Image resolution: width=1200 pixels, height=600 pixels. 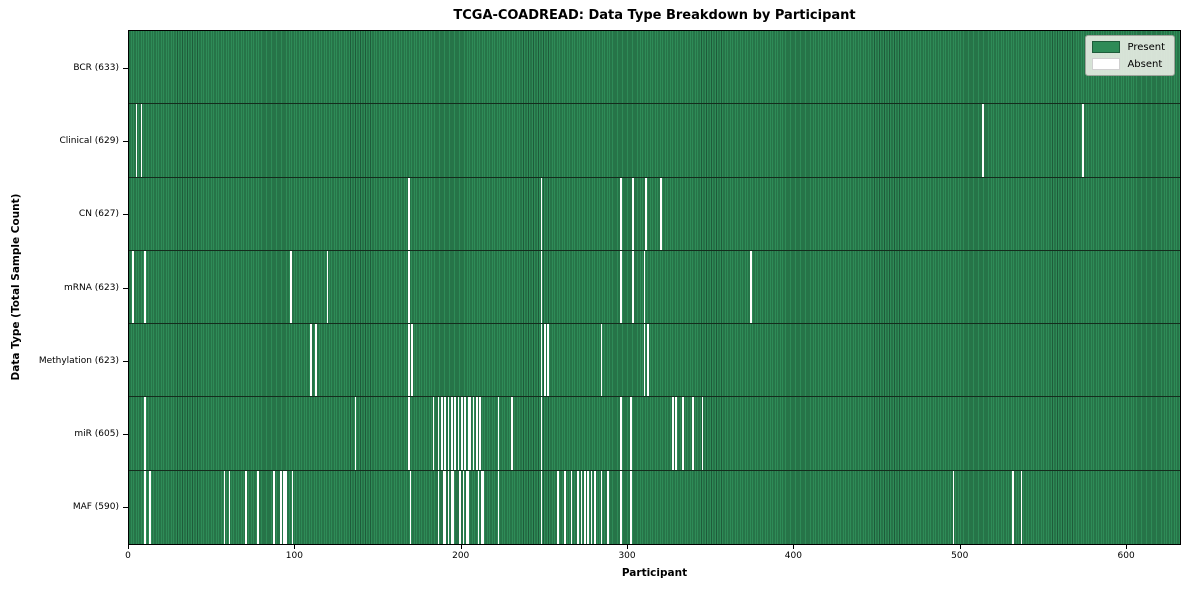 What do you see at coordinates (793, 556) in the screenshot?
I see `x-tick-label: 400` at bounding box center [793, 556].